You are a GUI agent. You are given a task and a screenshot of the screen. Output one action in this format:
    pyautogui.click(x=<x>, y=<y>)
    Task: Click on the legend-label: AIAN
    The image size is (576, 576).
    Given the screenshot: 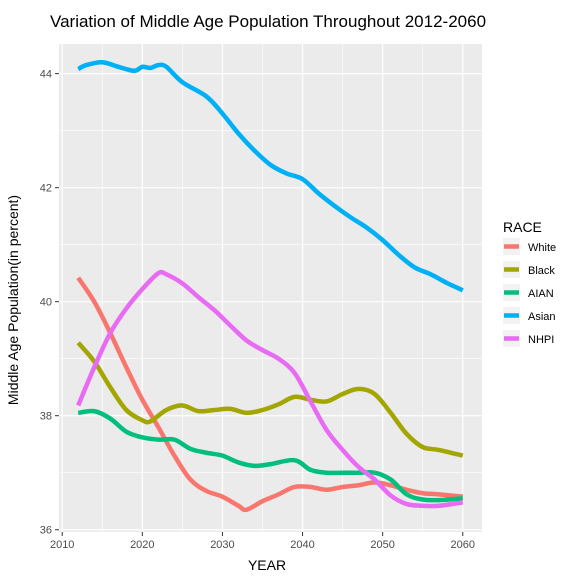 What is the action you would take?
    pyautogui.click(x=541, y=294)
    